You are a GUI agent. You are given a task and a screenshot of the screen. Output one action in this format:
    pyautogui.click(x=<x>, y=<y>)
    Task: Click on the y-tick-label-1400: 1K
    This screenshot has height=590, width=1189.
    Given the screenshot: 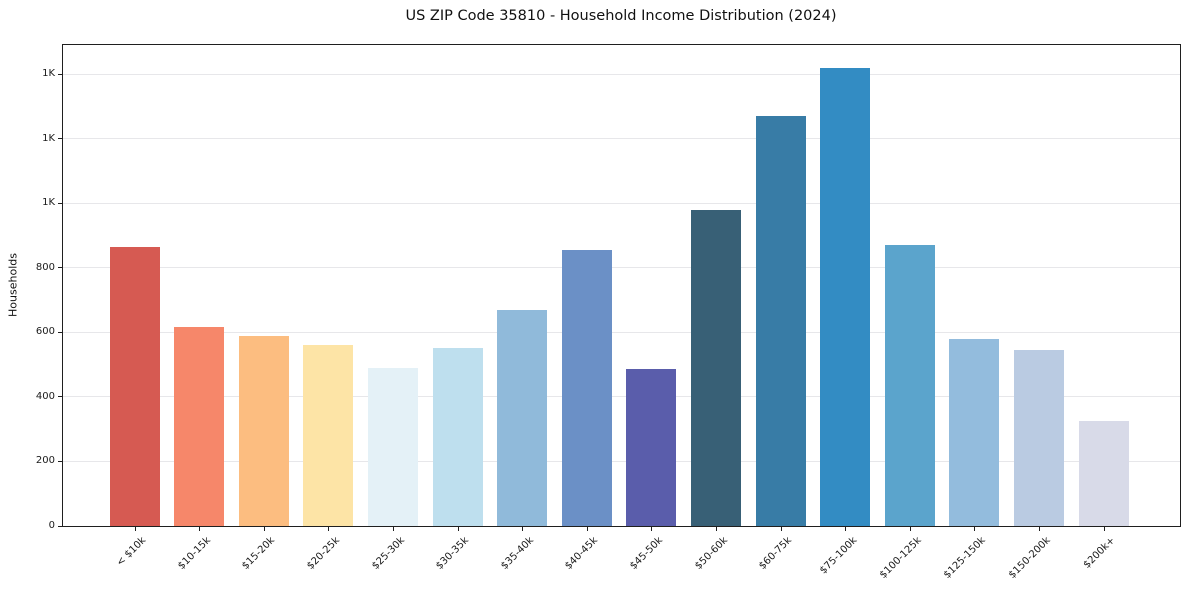 What is the action you would take?
    pyautogui.click(x=48, y=74)
    